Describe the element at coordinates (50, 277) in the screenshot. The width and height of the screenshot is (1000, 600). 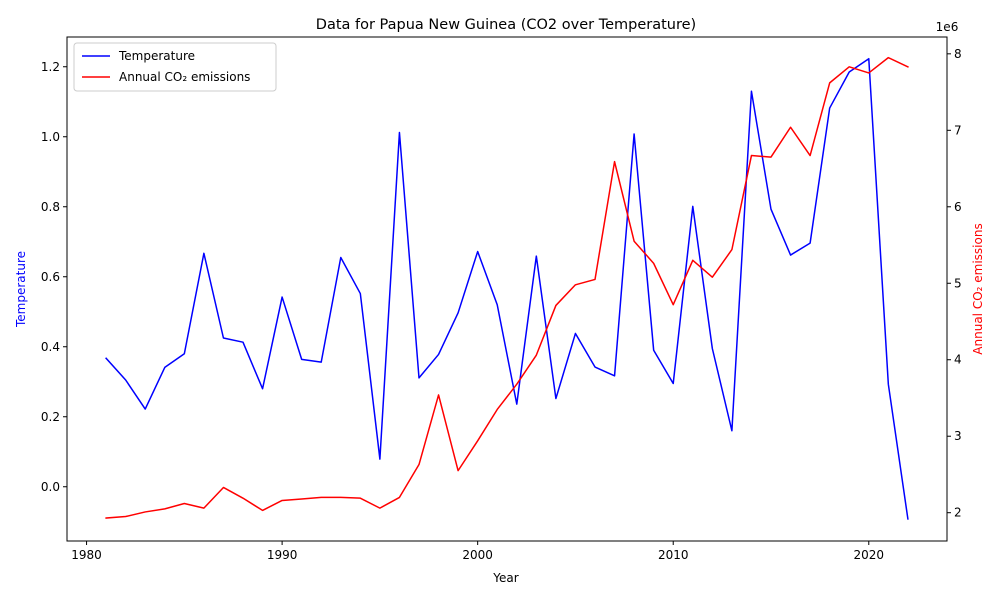
I see `y-left-tick-label: 0.6` at that location.